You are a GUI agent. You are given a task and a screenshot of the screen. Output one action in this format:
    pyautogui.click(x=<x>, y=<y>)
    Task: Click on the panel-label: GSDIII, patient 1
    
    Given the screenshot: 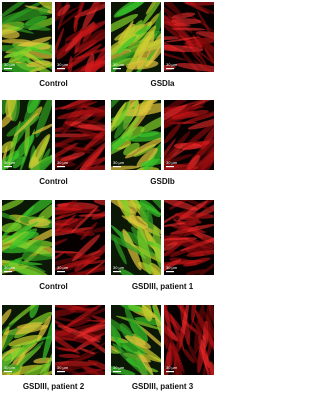 What is the action you would take?
    pyautogui.click(x=163, y=286)
    